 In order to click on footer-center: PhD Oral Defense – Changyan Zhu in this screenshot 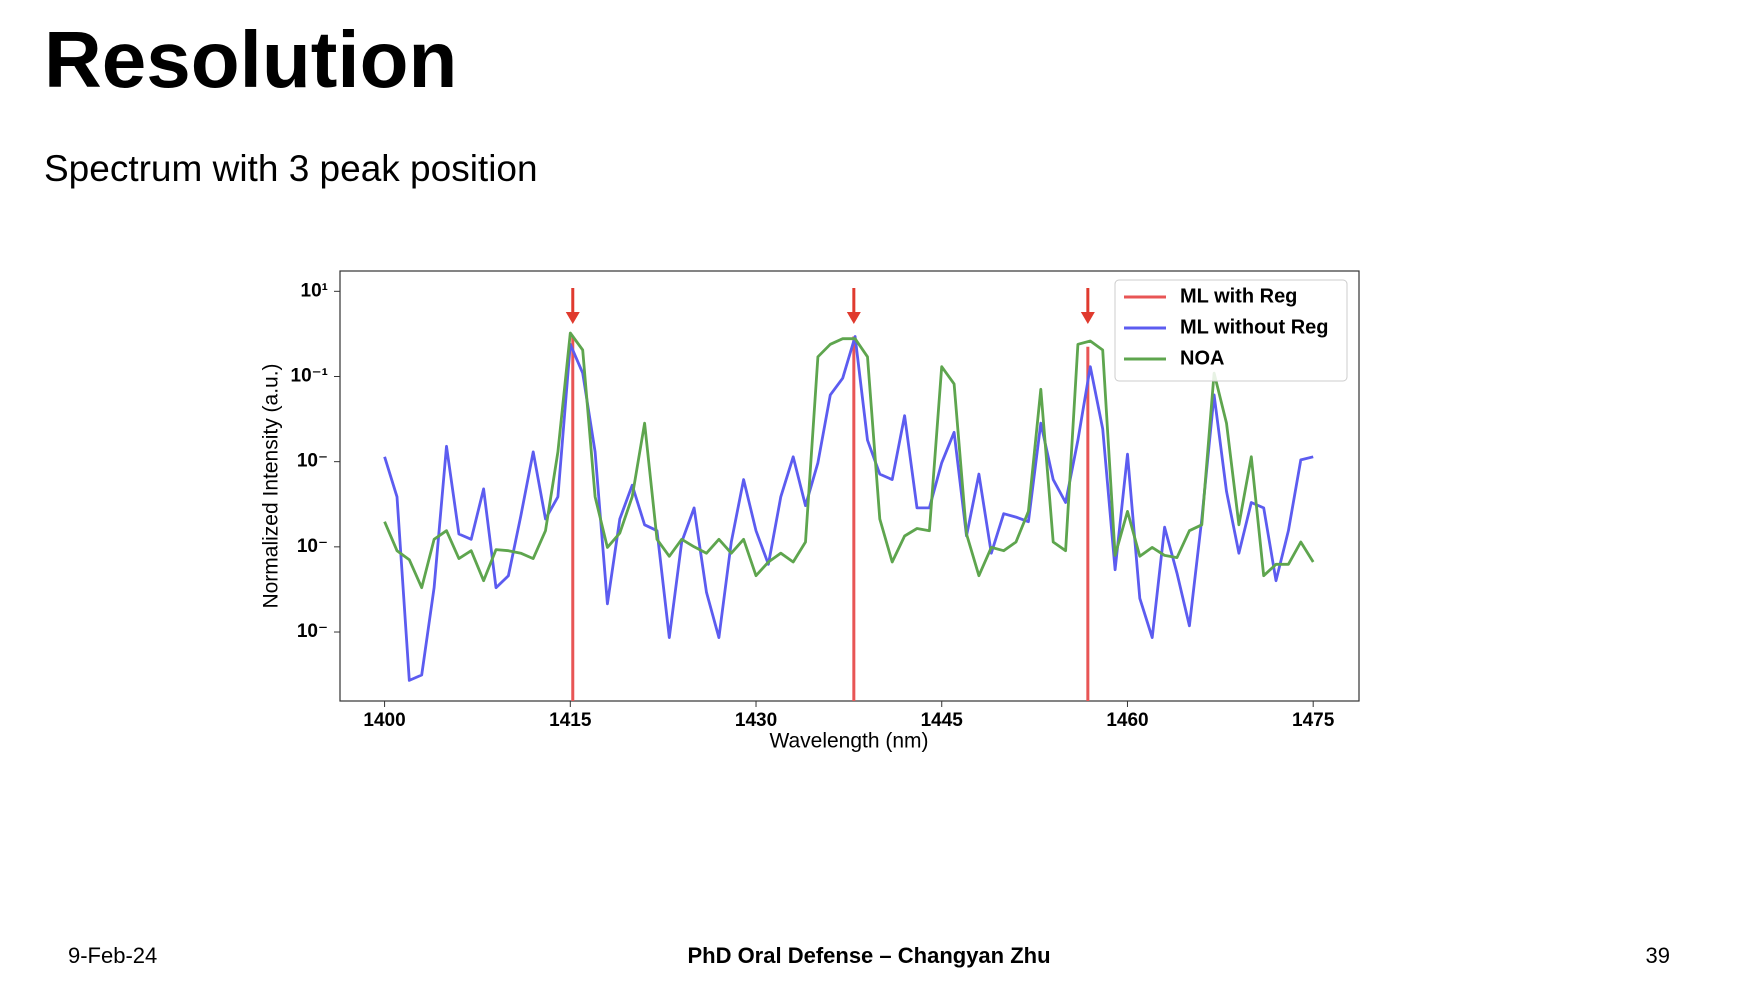, I will do `click(868, 955)`.